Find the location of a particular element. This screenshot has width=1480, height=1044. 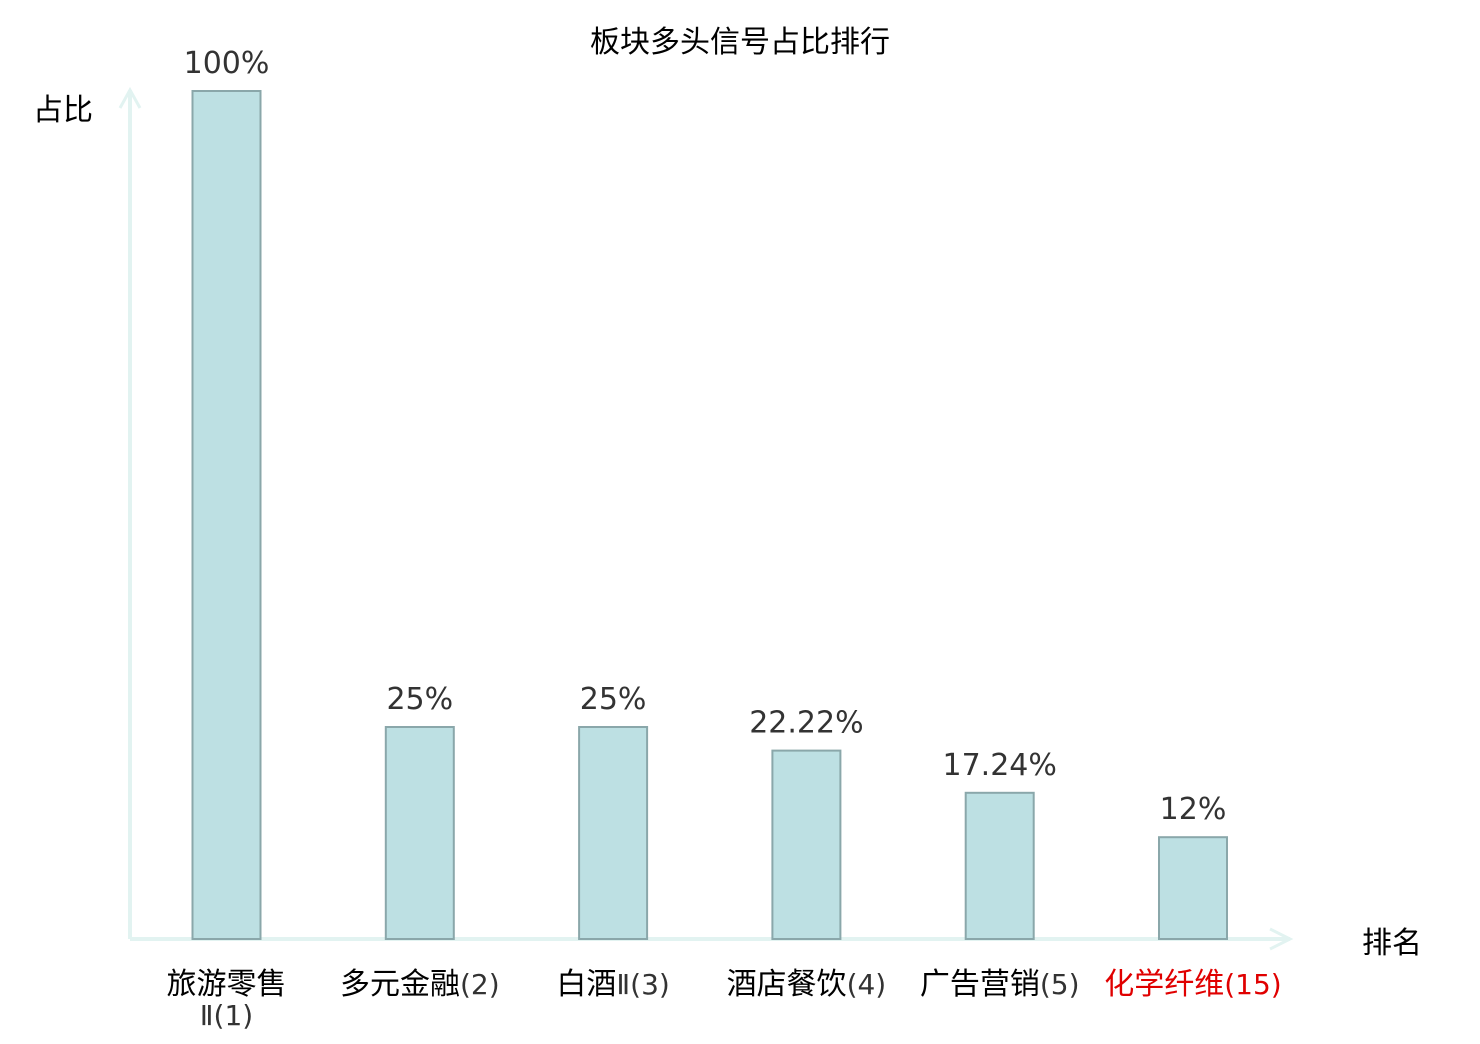

x-axis-arrow is located at coordinates (1281, 939).